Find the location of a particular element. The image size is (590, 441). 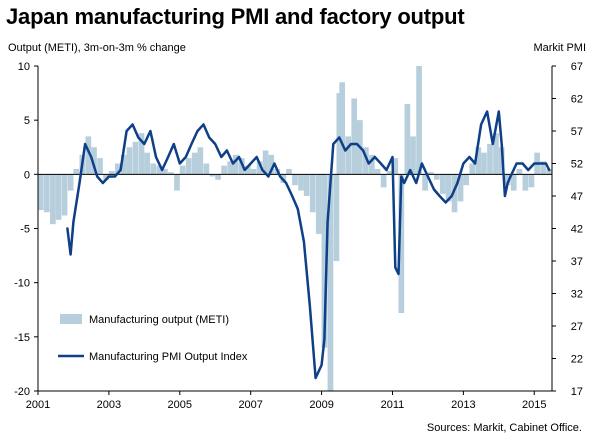

left-tick-label: -10 is located at coordinates (22, 284).